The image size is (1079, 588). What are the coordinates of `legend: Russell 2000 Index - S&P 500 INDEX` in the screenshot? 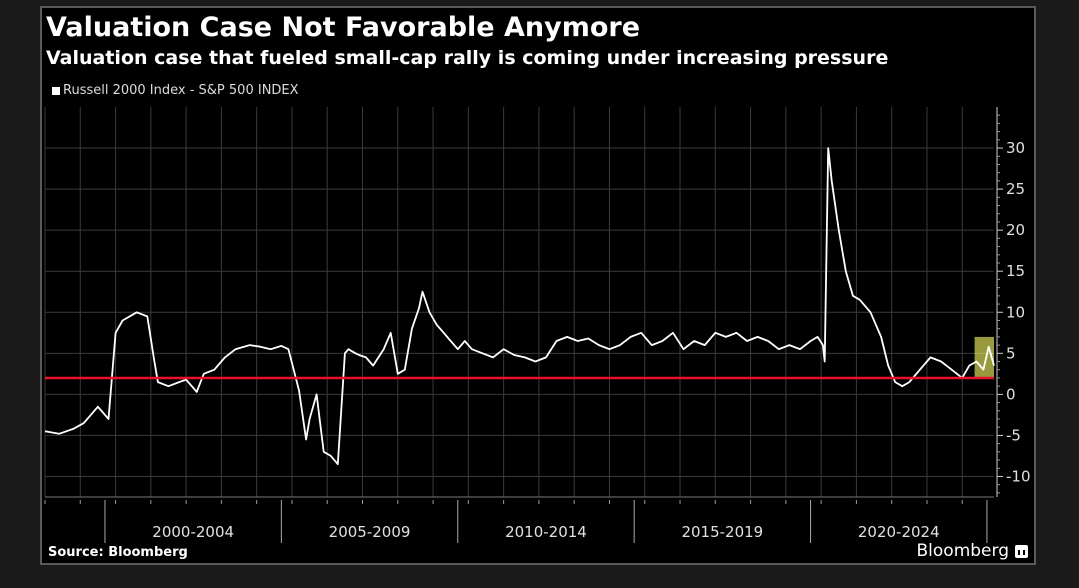 It's located at (175, 91).